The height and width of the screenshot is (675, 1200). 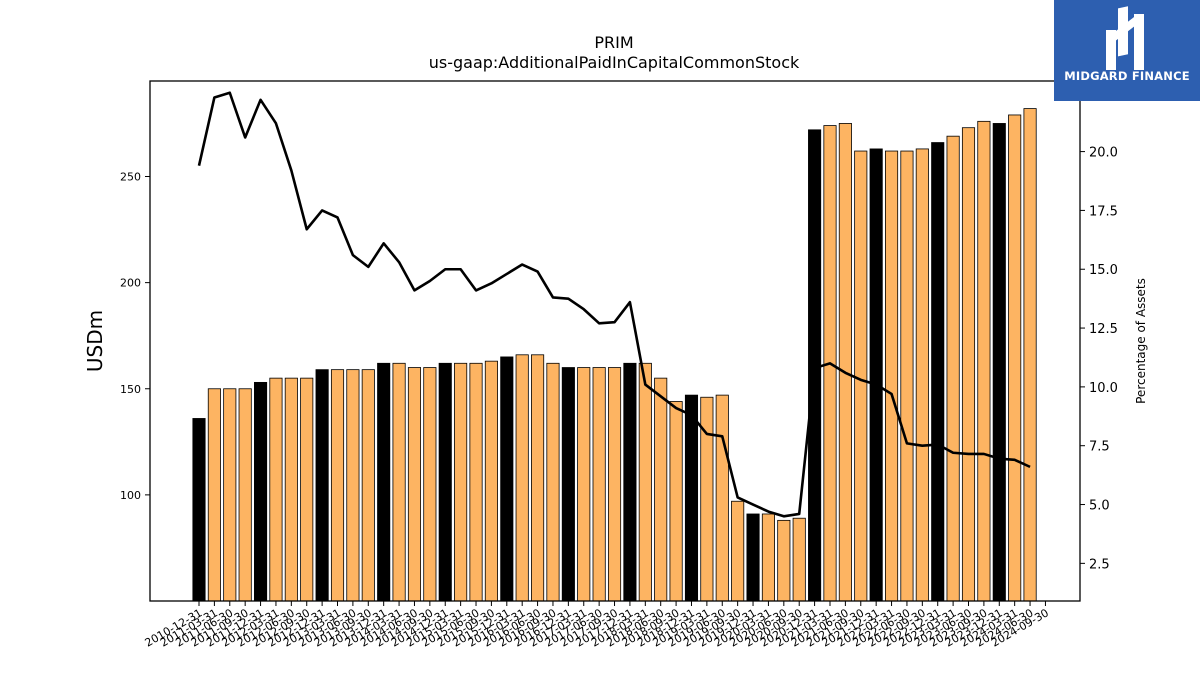 I want to click on y2-tick-label-10.0: 10.0, so click(x=1103, y=388).